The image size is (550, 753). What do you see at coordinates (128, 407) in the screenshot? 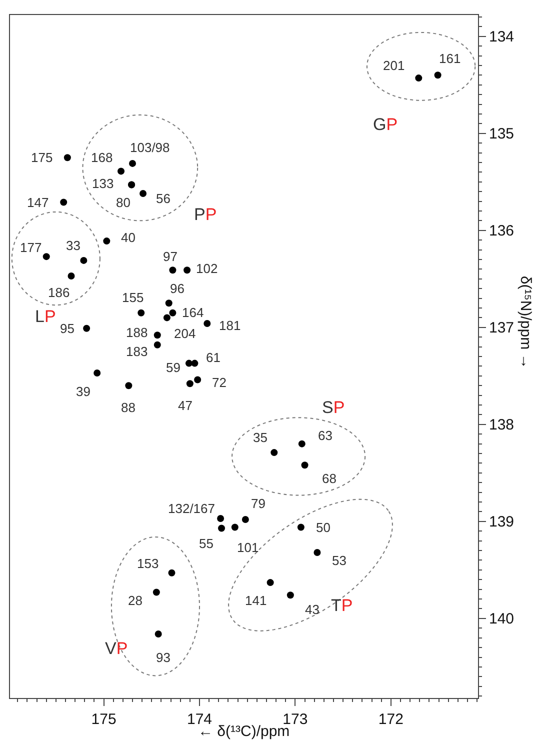
I see `annotation: 88` at bounding box center [128, 407].